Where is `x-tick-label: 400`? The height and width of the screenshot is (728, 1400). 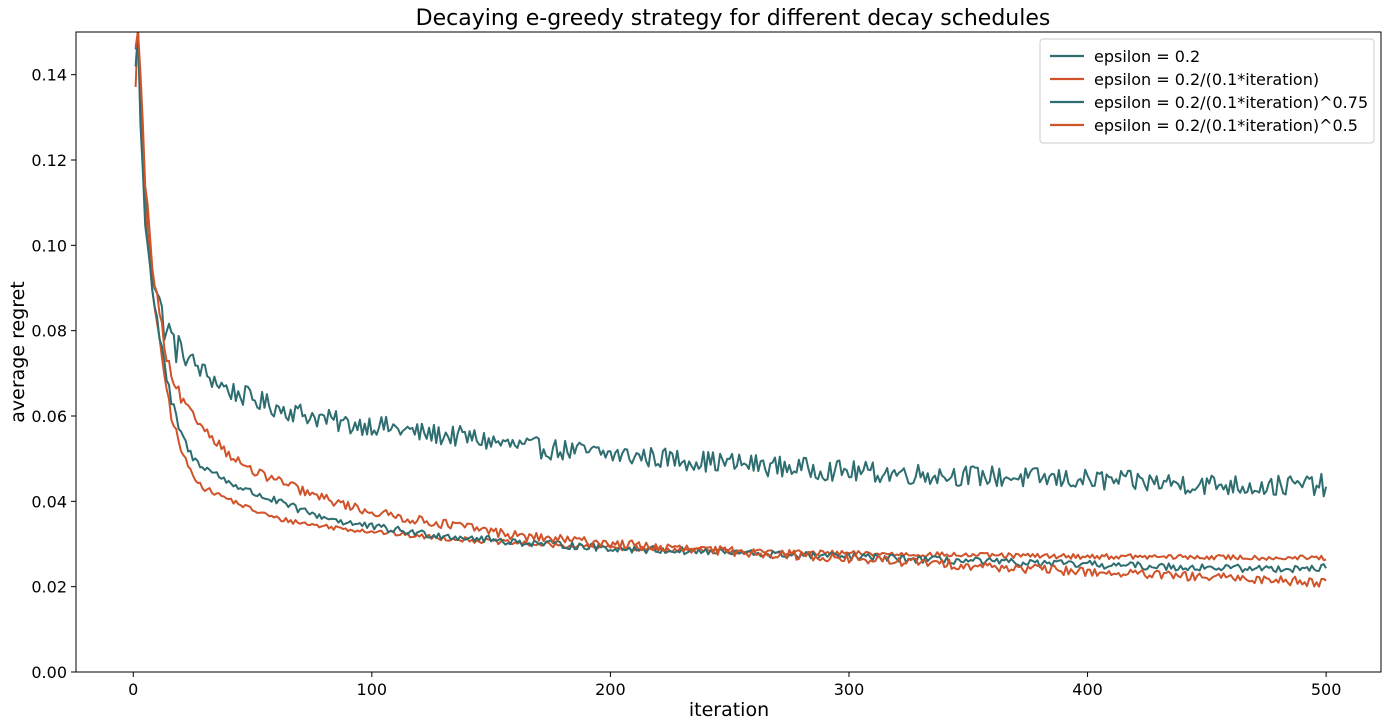
x-tick-label: 400 is located at coordinates (1087, 689).